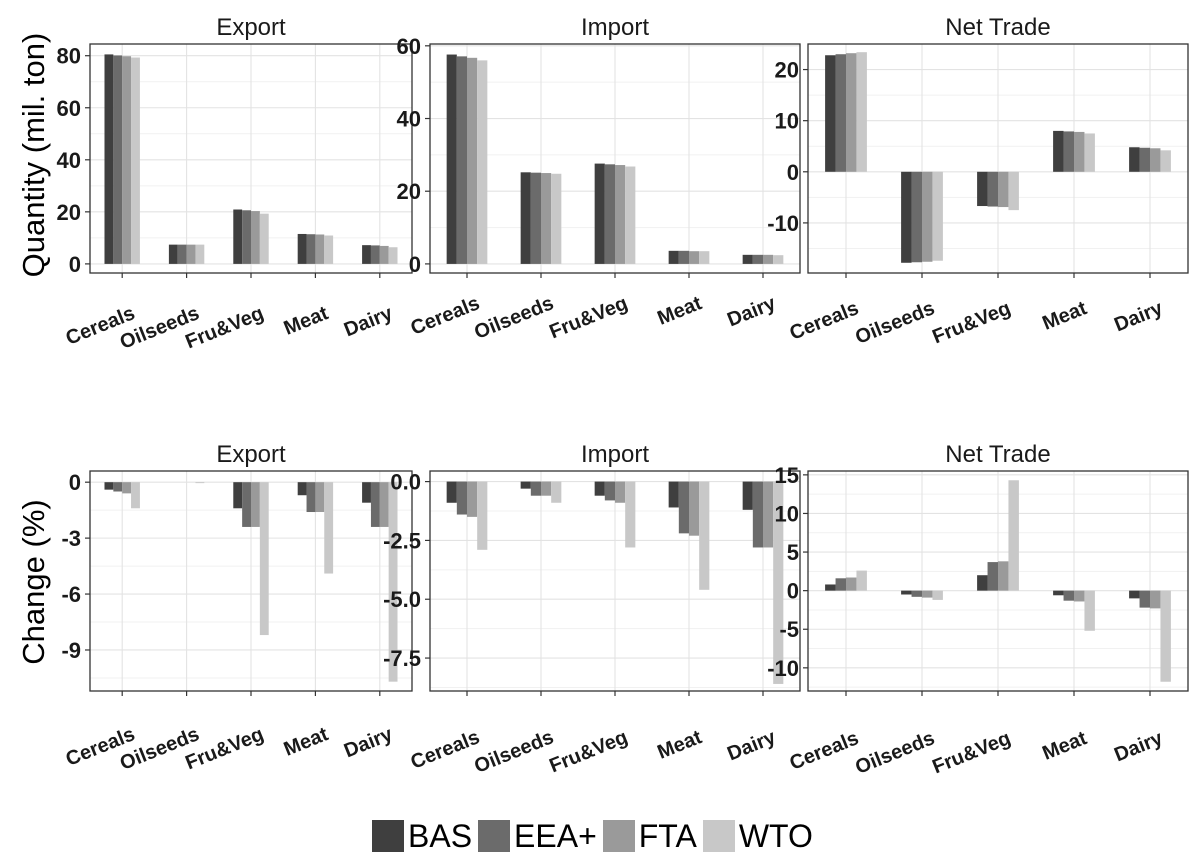 The width and height of the screenshot is (1196, 856). What do you see at coordinates (461, 498) in the screenshot?
I see `panel-r2-c2-bar-eea-cereals` at bounding box center [461, 498].